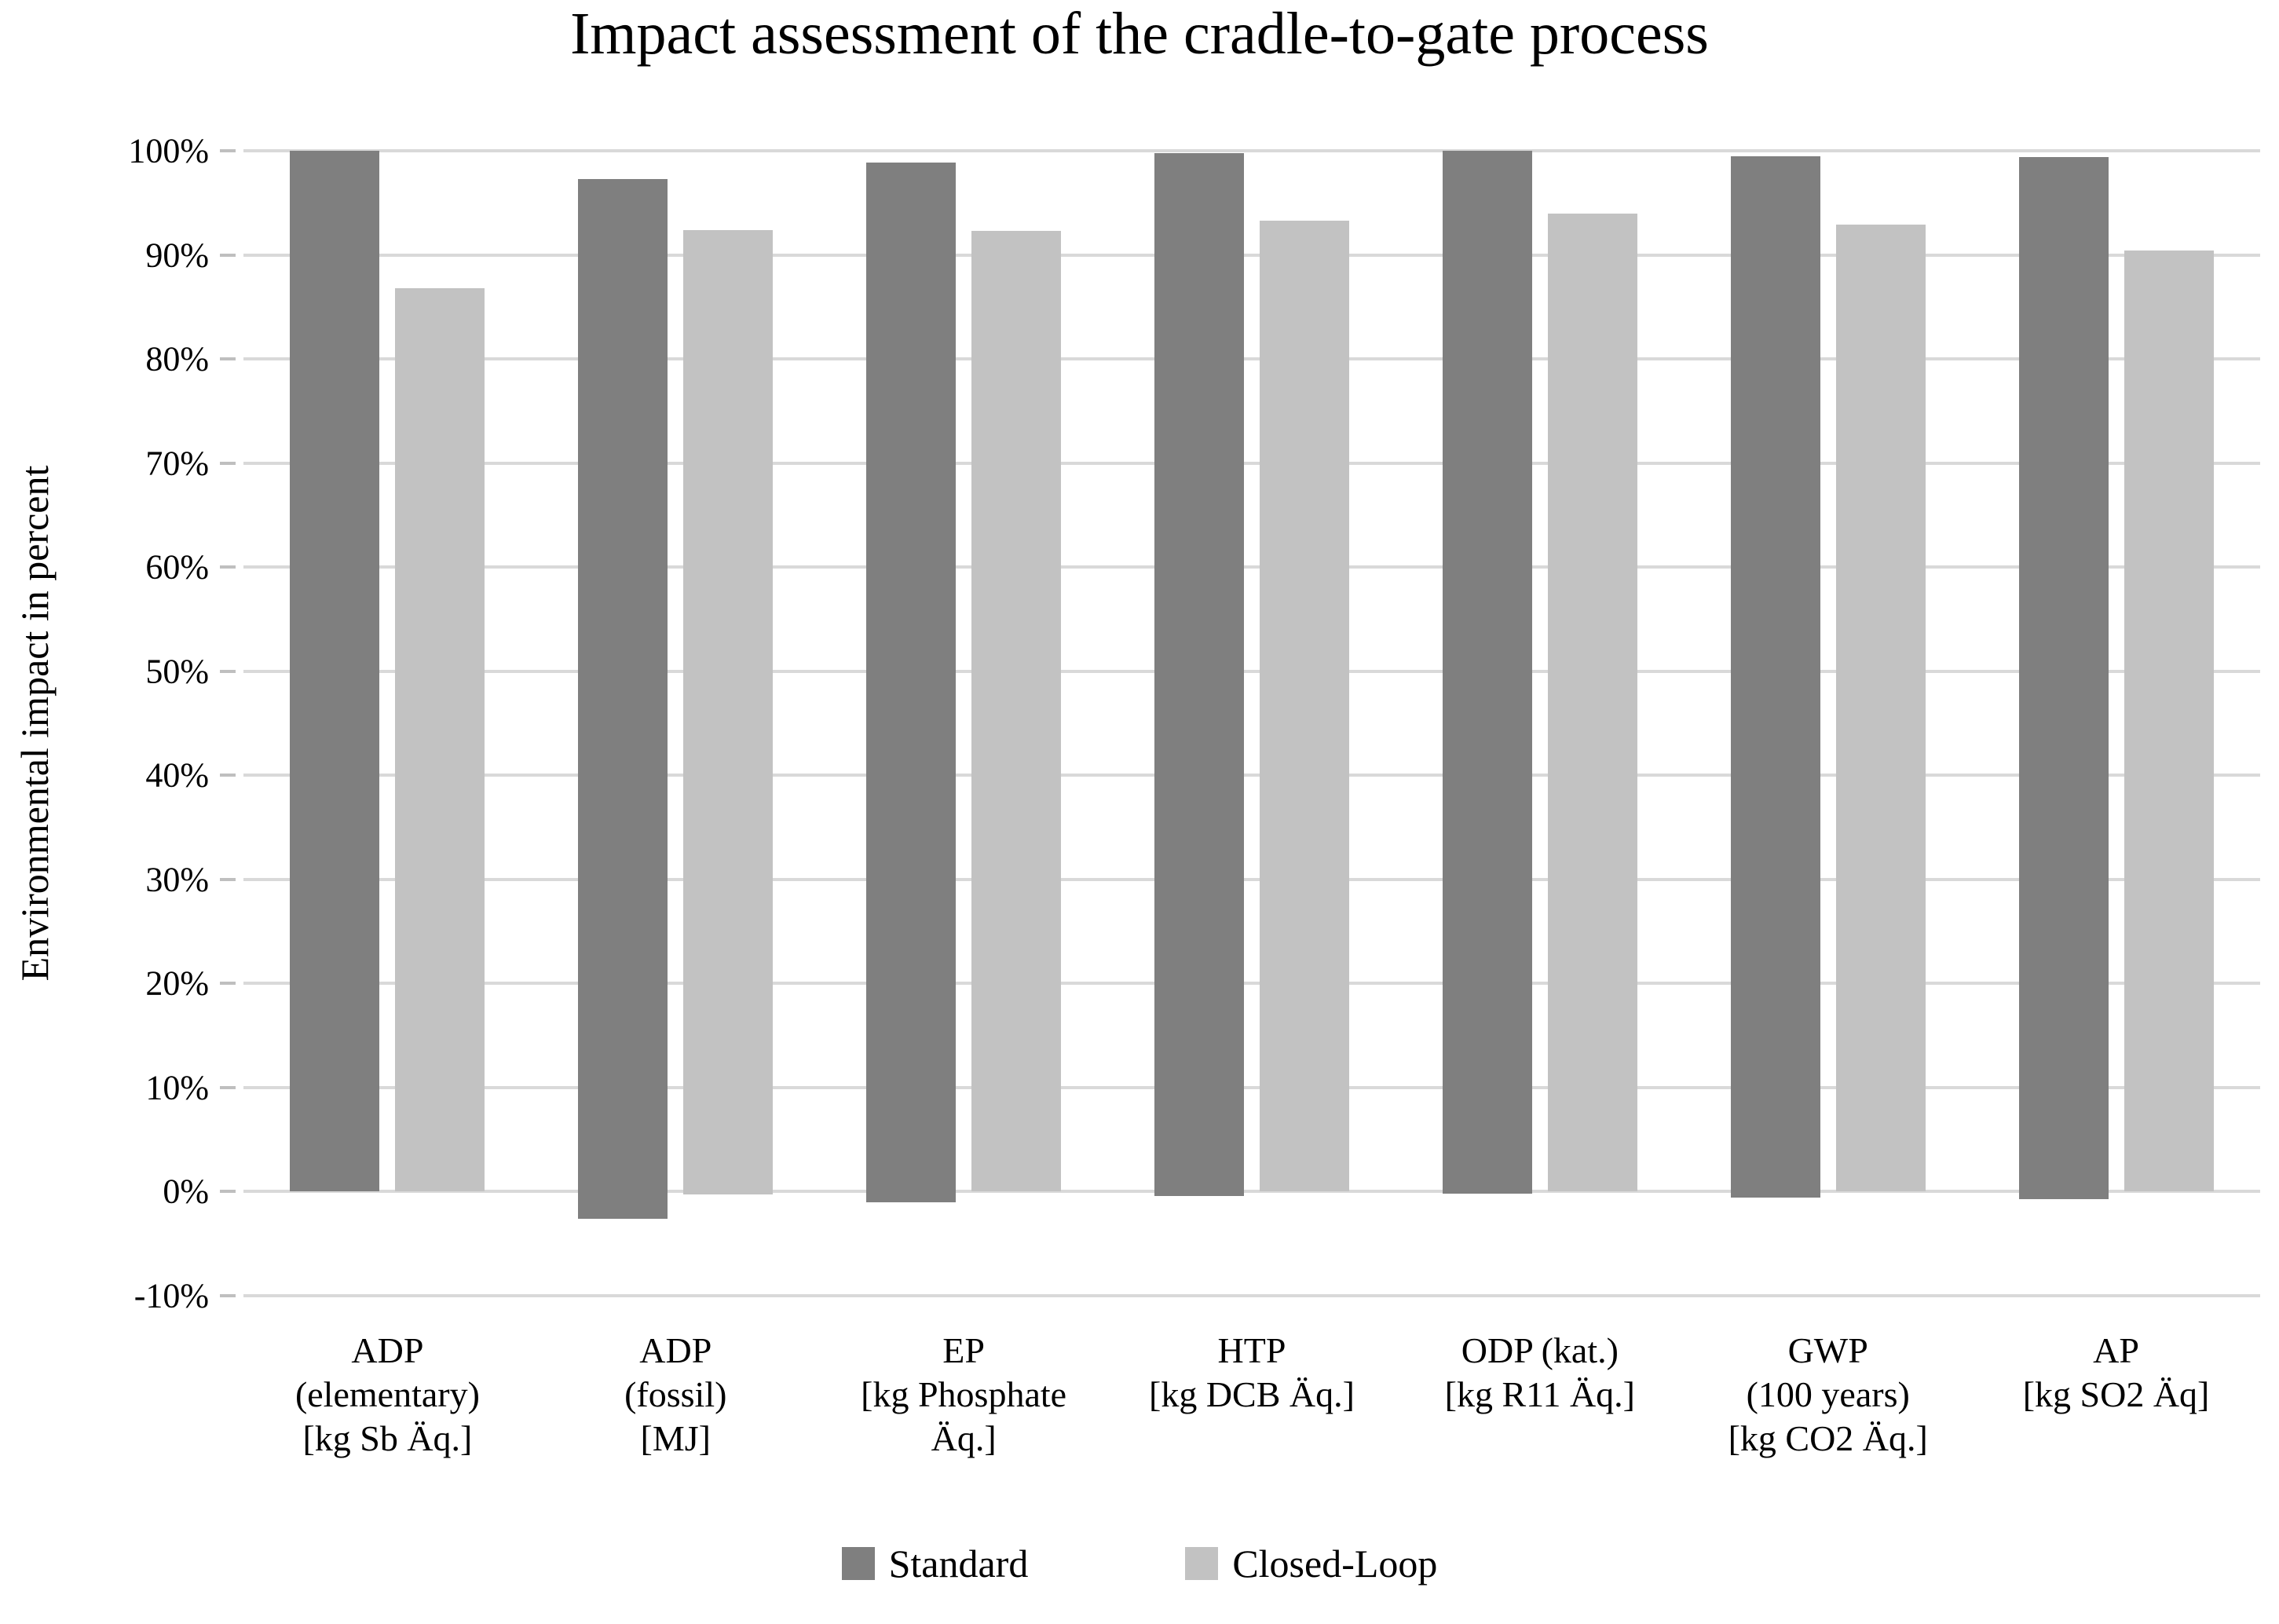 The width and height of the screenshot is (2279, 1624). Describe the element at coordinates (177, 671) in the screenshot. I see `y-tick-label: 50%` at that location.